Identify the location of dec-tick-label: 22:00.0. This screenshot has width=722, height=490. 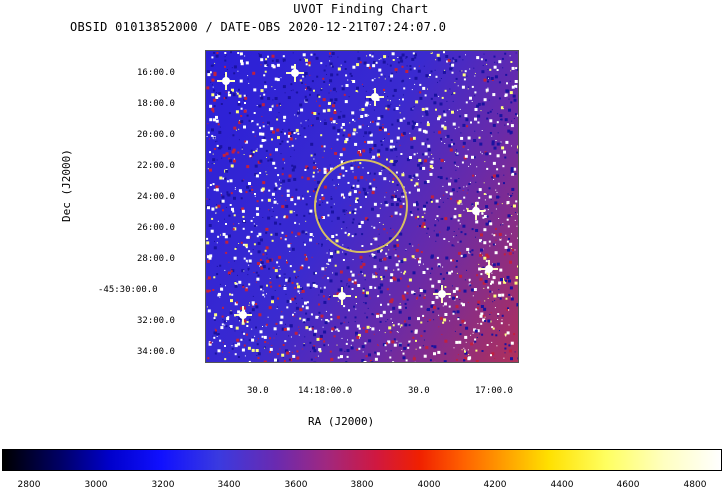
(156, 166).